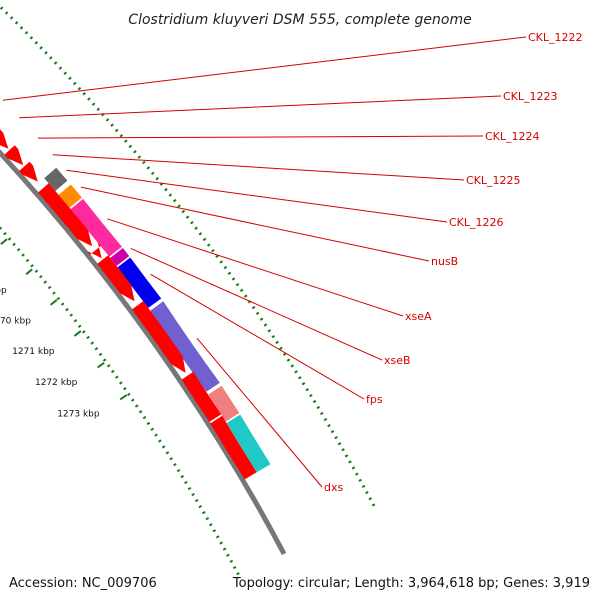 Image resolution: width=600 pixels, height=600 pixels. Describe the element at coordinates (94, 250) in the screenshot. I see `cds-reverse-b` at that location.